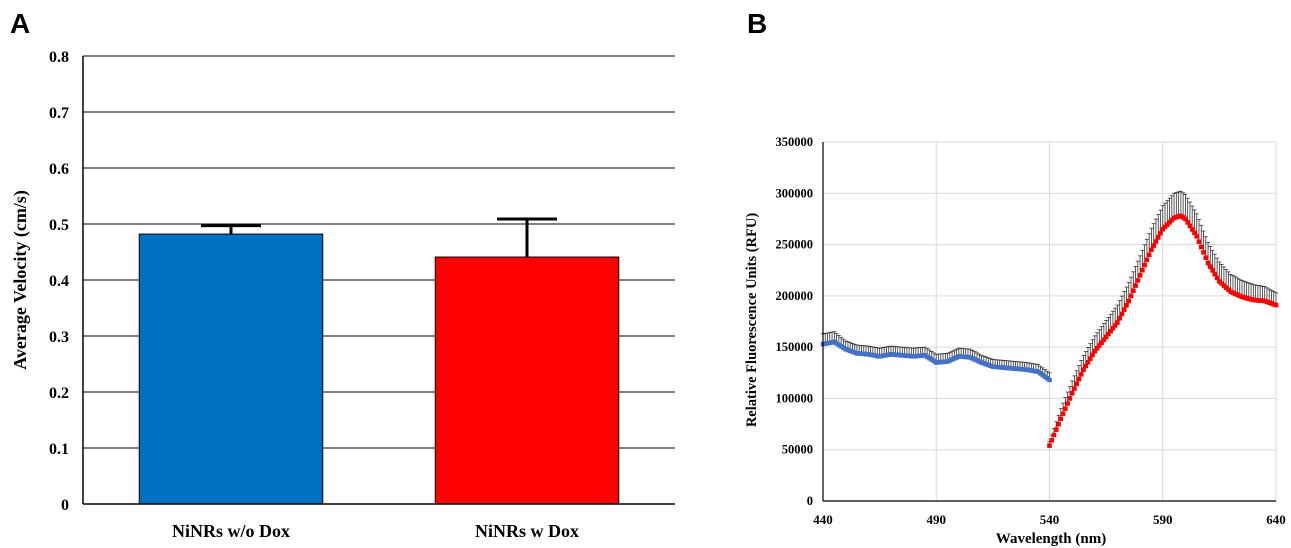  What do you see at coordinates (1276, 519) in the screenshot?
I see `x-tick-label: 640` at bounding box center [1276, 519].